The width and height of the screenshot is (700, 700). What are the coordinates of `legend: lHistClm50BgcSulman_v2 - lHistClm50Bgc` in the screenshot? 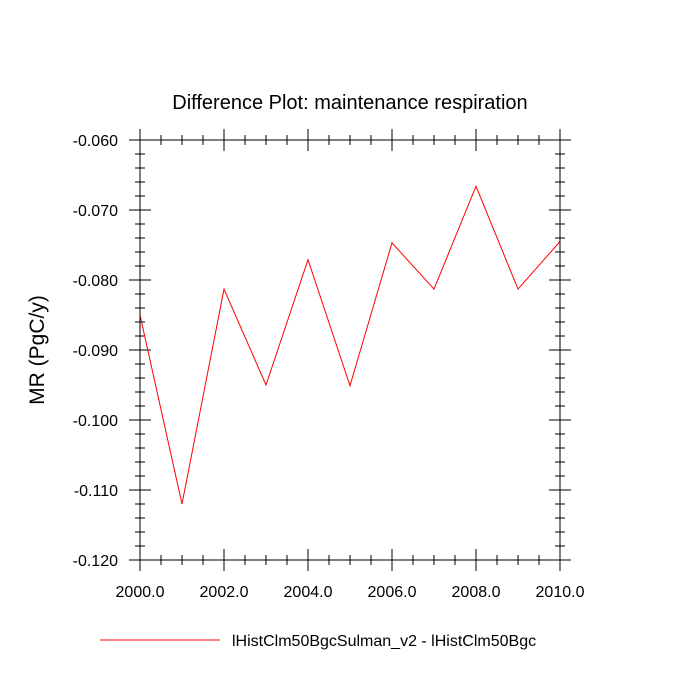 It's located at (318, 641).